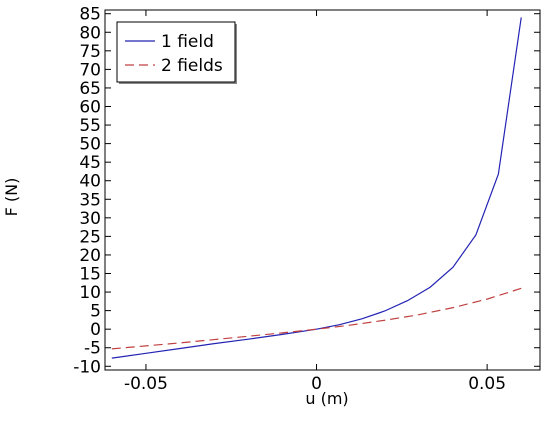  Describe the element at coordinates (92, 349) in the screenshot. I see `y-tick-label: -5` at that location.